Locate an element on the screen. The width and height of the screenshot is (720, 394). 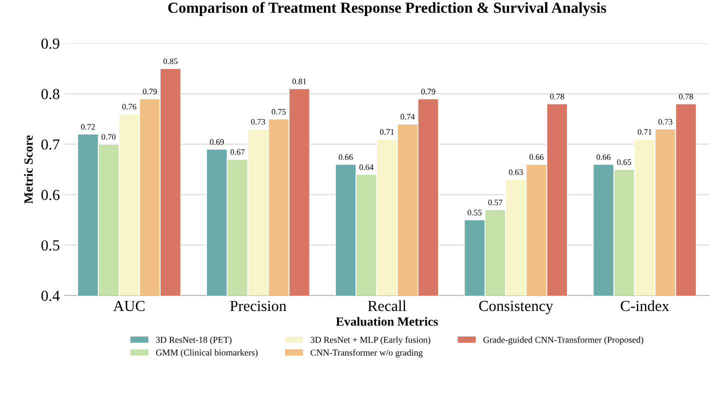
y-tick-label: 0.5 is located at coordinates (50, 245).